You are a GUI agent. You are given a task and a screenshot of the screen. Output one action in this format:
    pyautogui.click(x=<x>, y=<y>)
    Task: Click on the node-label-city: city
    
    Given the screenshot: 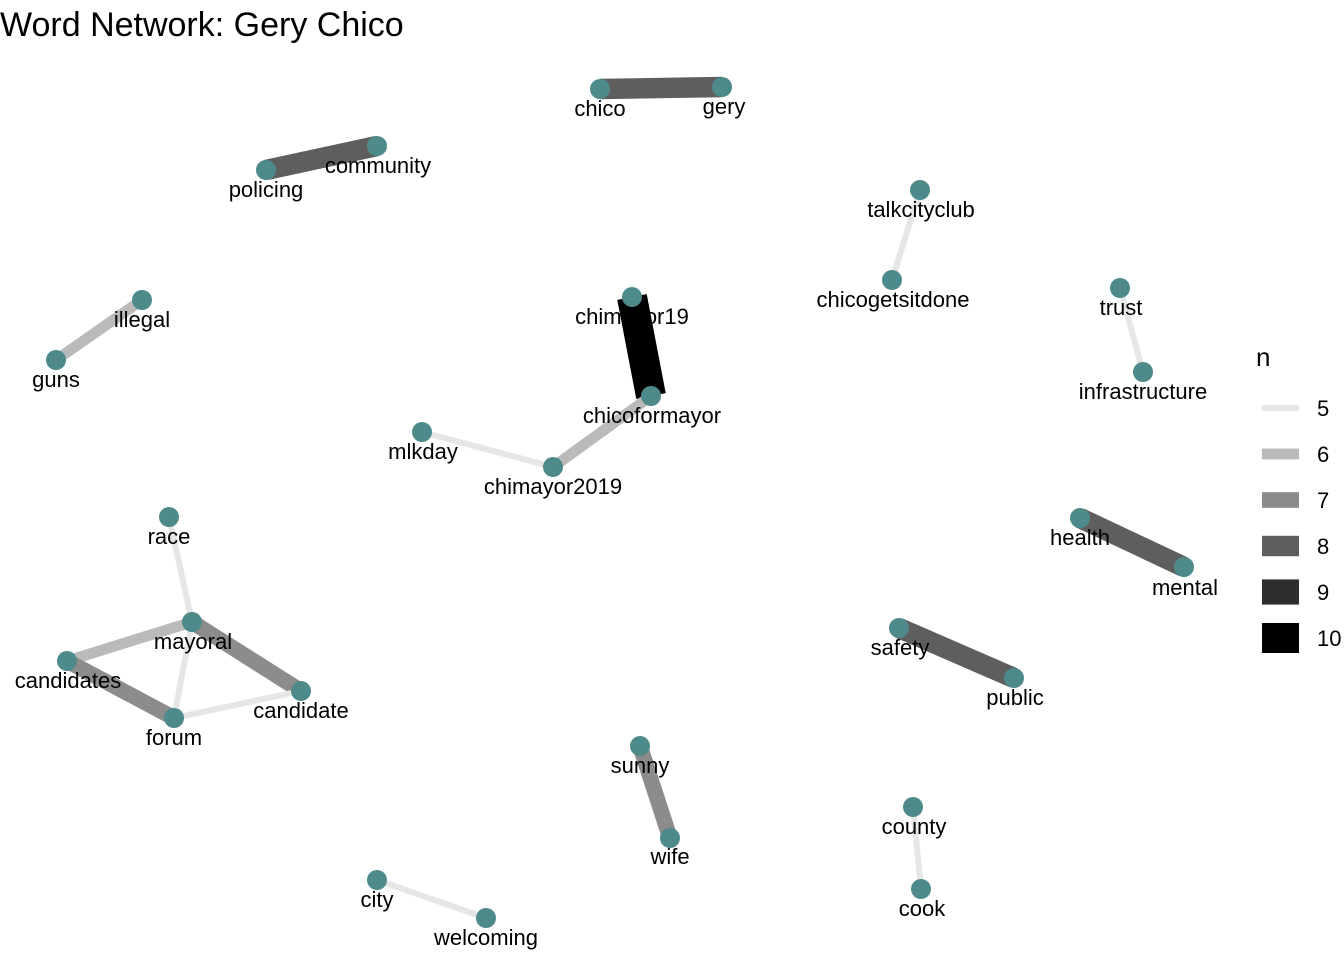 What is the action you would take?
    pyautogui.click(x=377, y=899)
    